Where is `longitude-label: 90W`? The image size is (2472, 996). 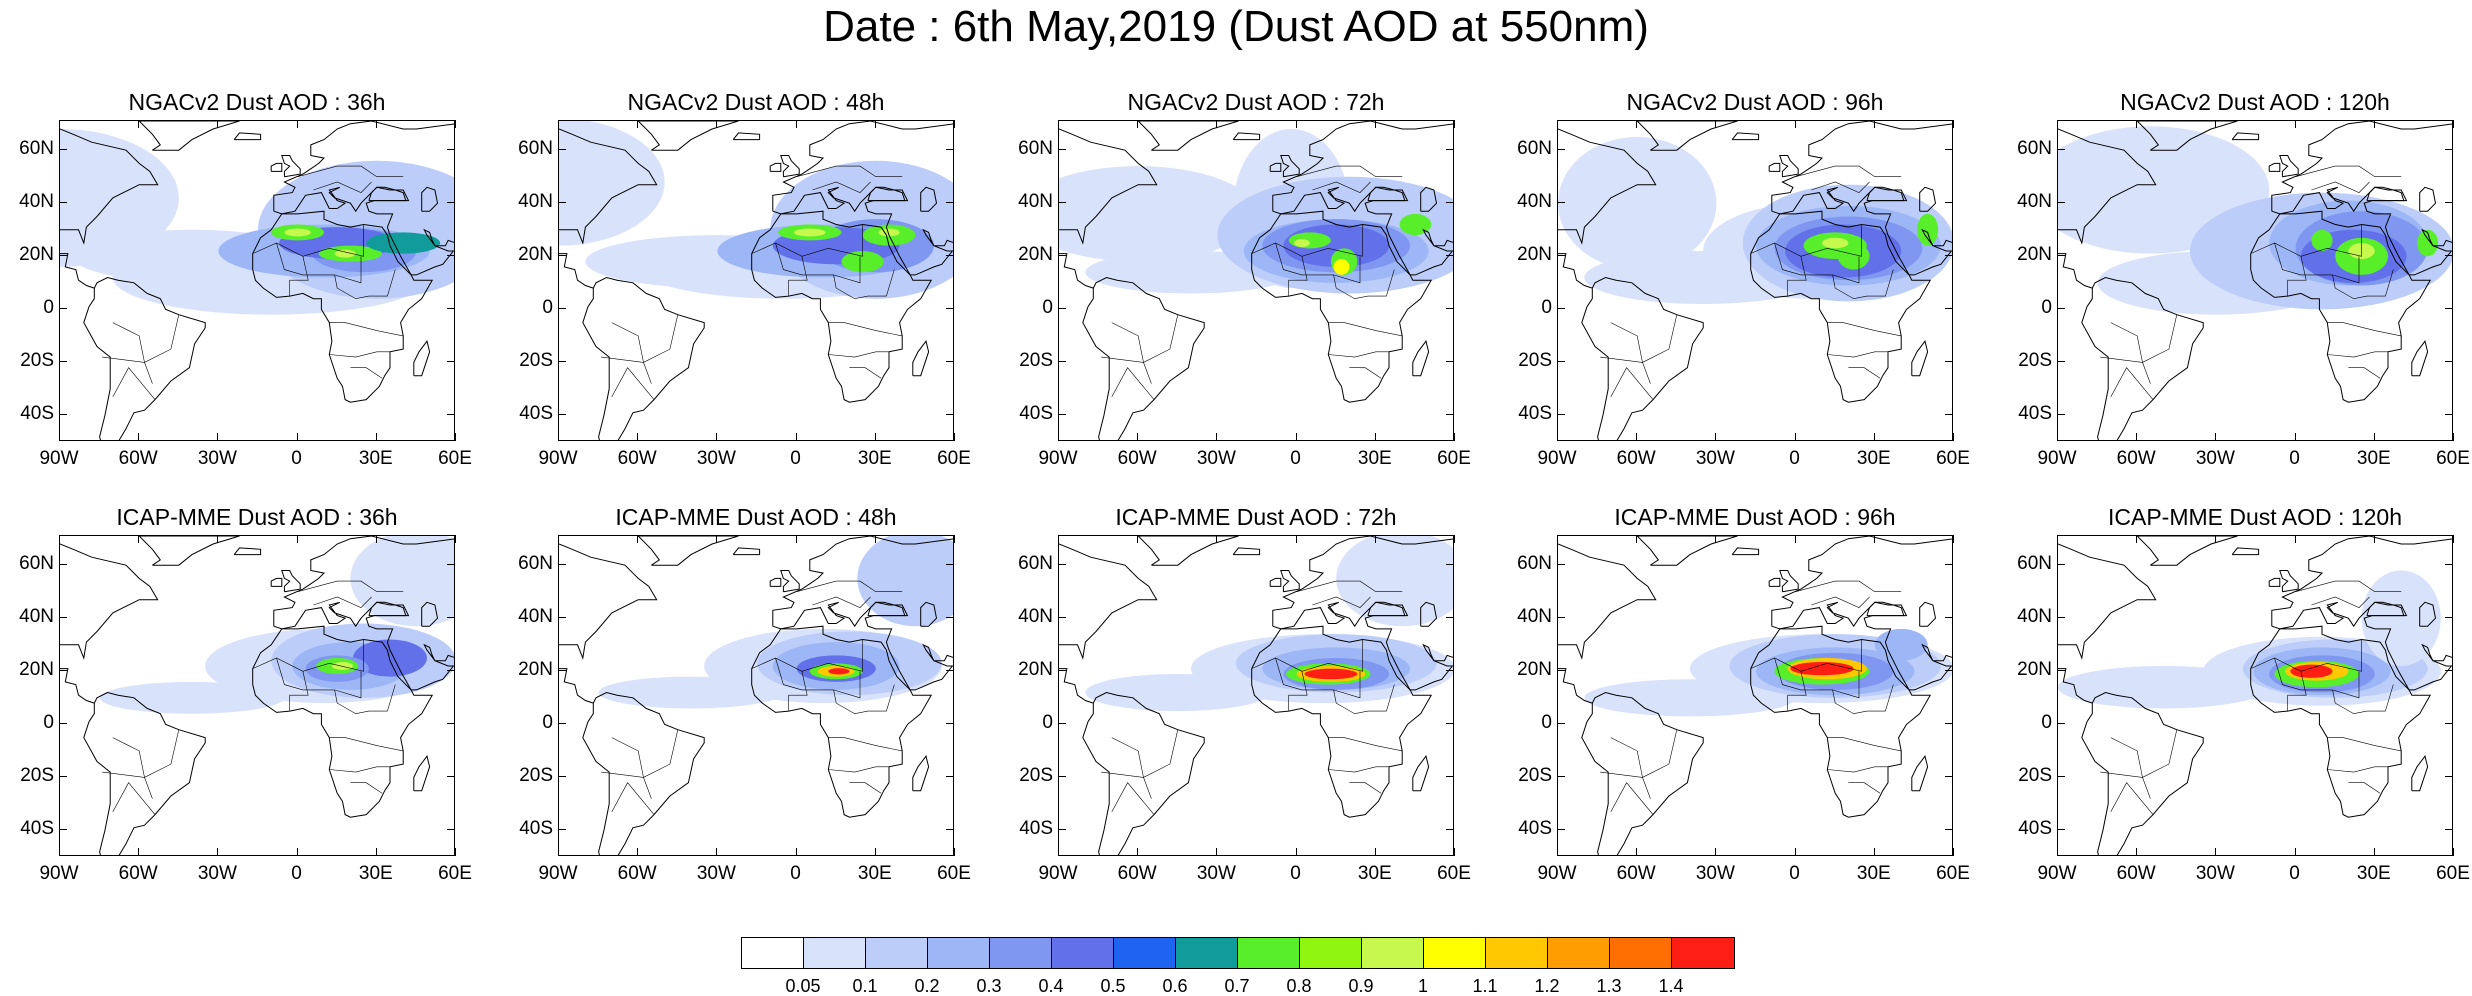 longitude-label: 90W is located at coordinates (1058, 873).